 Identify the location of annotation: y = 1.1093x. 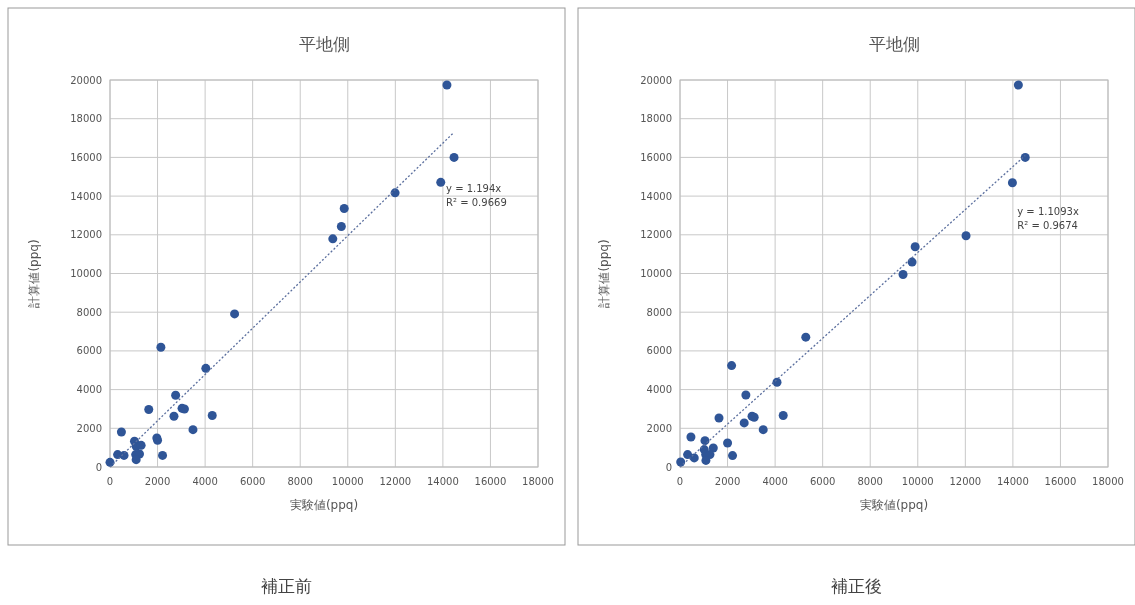
(1048, 212).